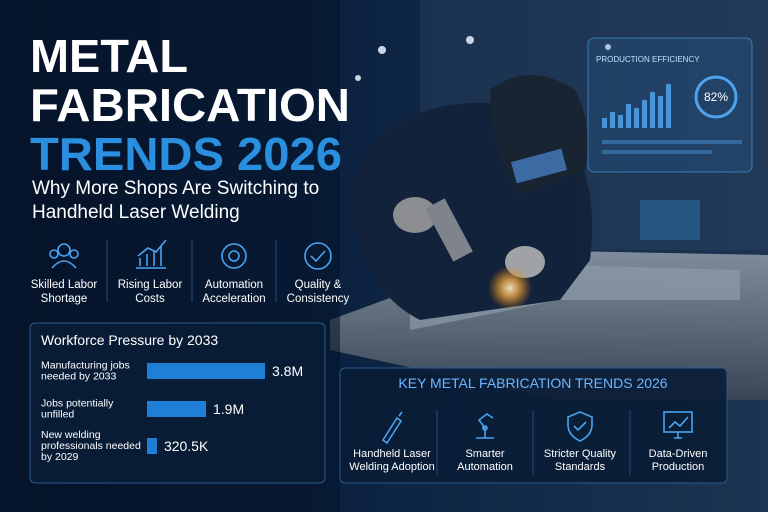 Image resolution: width=768 pixels, height=512 pixels. I want to click on driver-label: Rising Labor, so click(150, 285).